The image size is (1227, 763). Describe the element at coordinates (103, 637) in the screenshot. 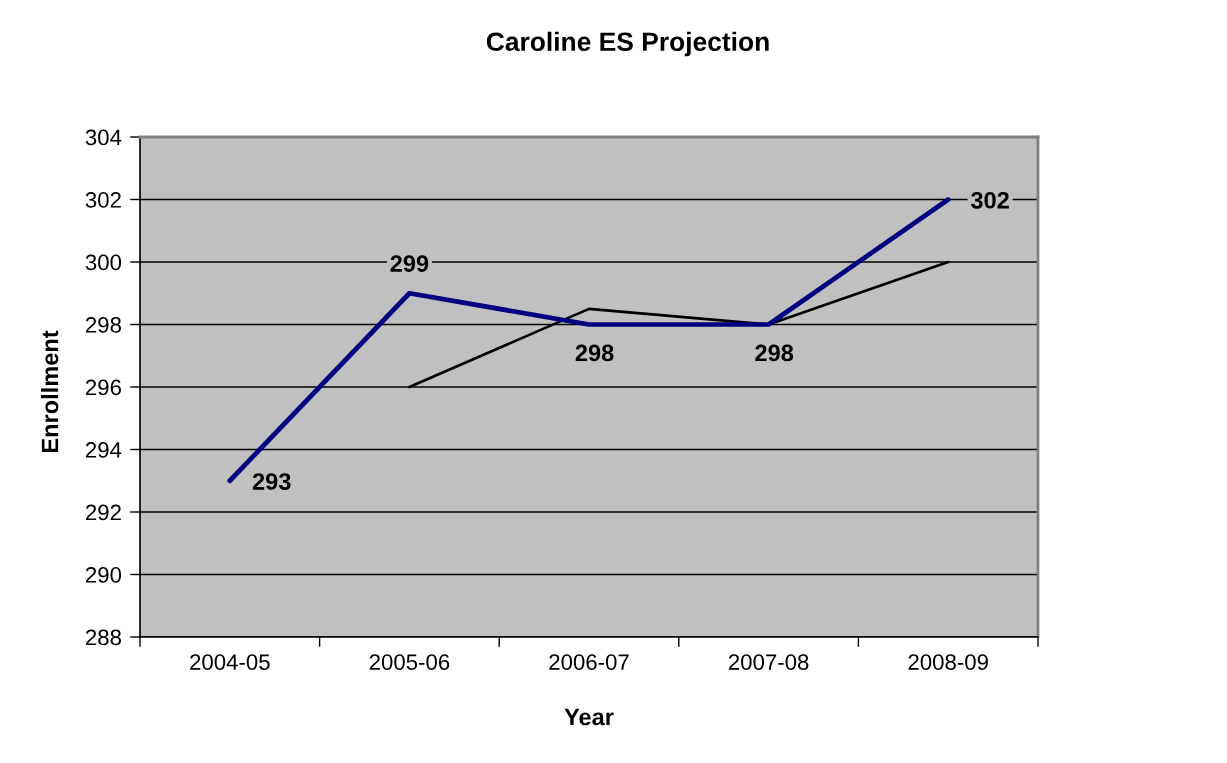

I see `y-tick-label: 288` at that location.